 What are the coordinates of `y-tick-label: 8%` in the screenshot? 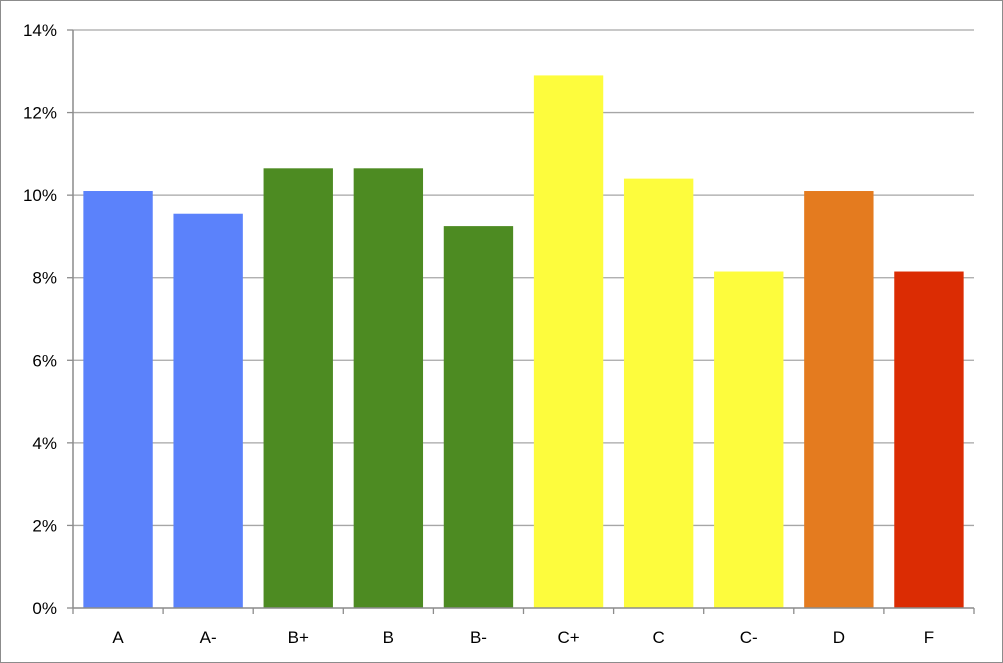 It's located at (44, 278).